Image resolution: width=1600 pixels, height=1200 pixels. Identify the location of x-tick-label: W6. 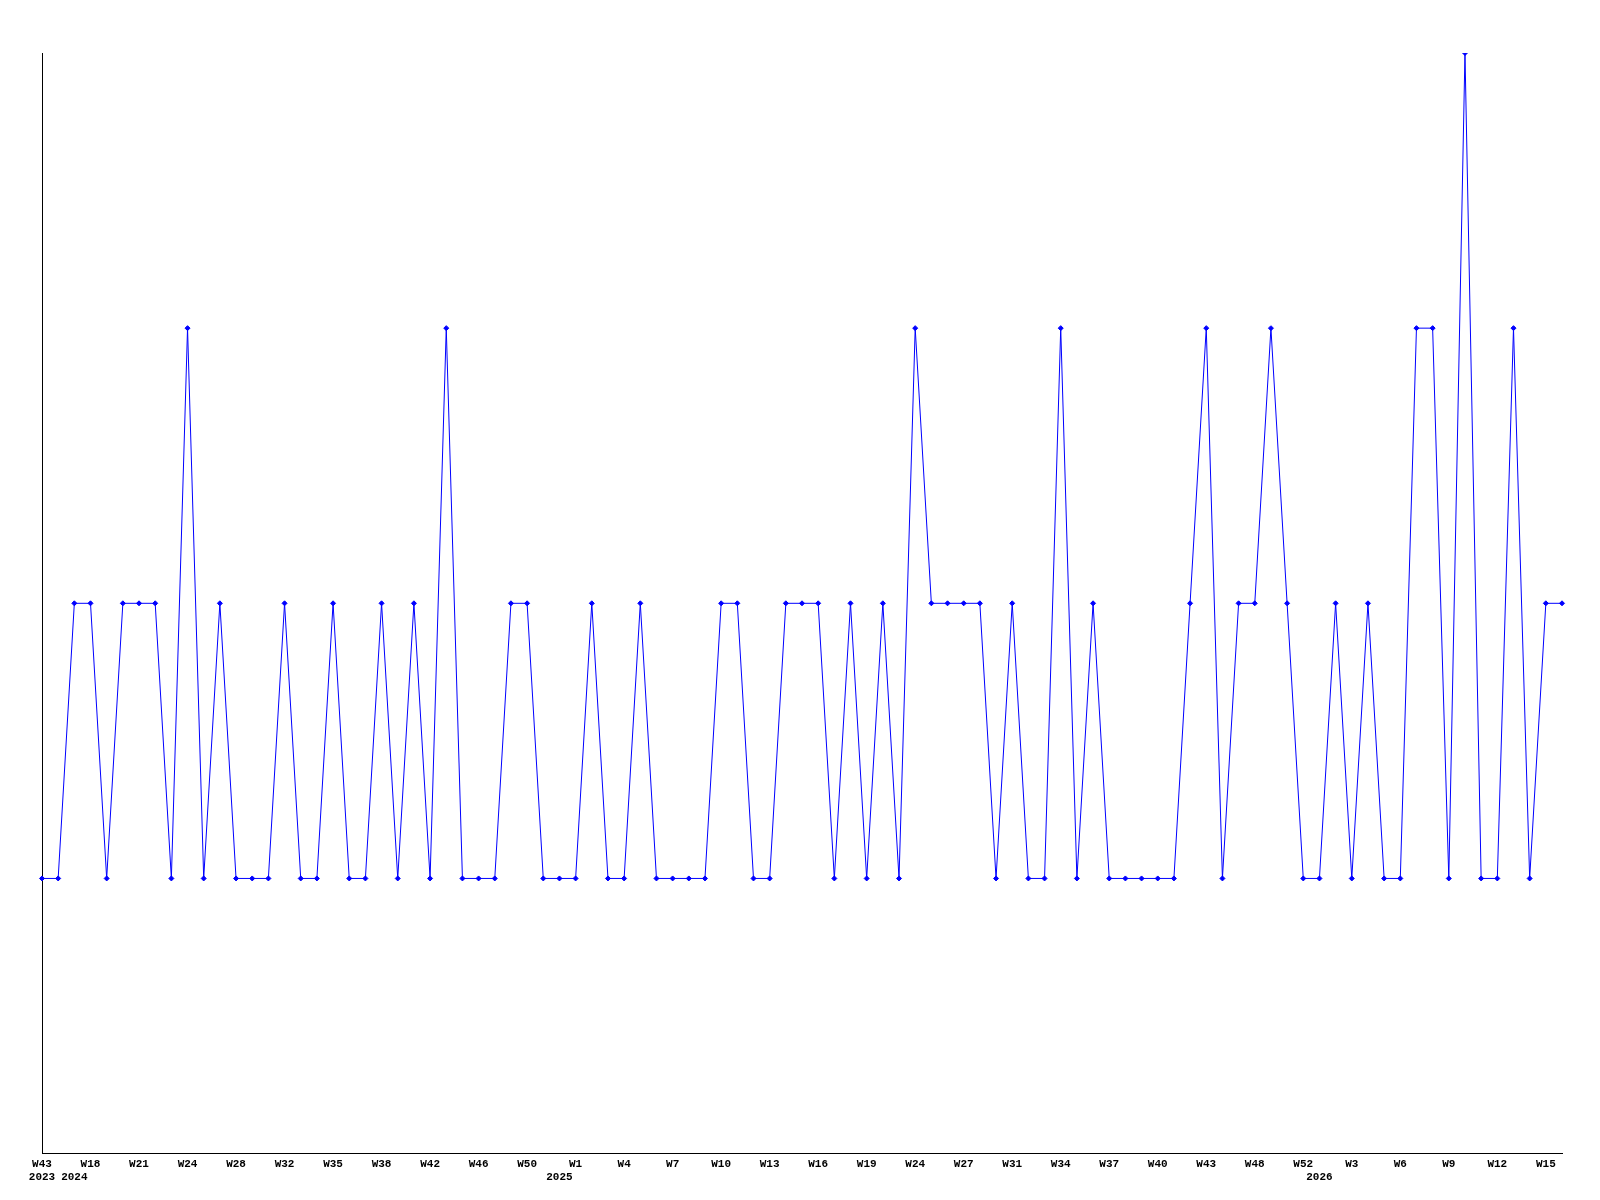
(1400, 1163).